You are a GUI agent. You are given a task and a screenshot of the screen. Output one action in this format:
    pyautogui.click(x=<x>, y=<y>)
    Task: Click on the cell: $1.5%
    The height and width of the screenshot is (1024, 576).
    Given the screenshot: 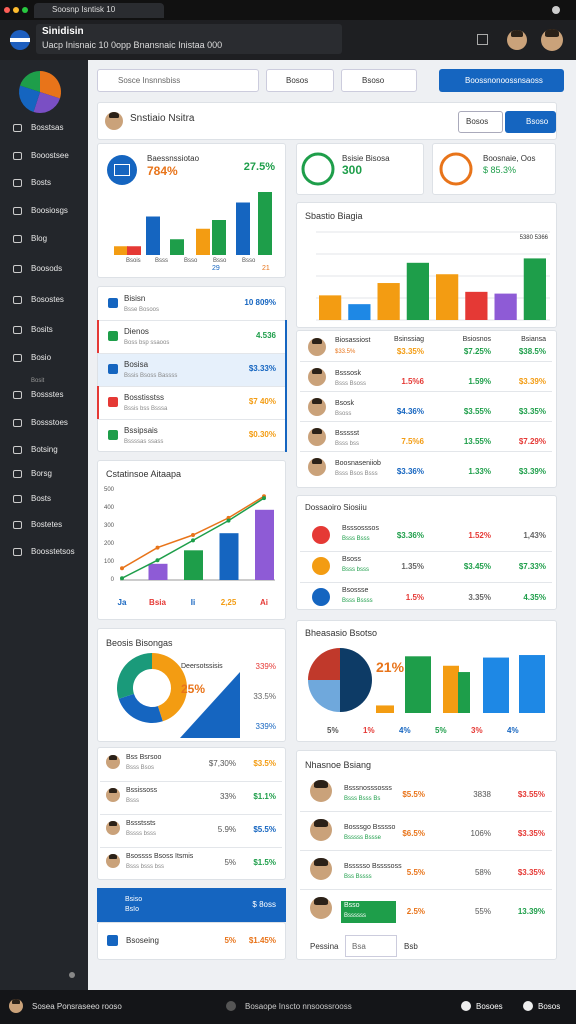 What is the action you would take?
    pyautogui.click(x=264, y=862)
    